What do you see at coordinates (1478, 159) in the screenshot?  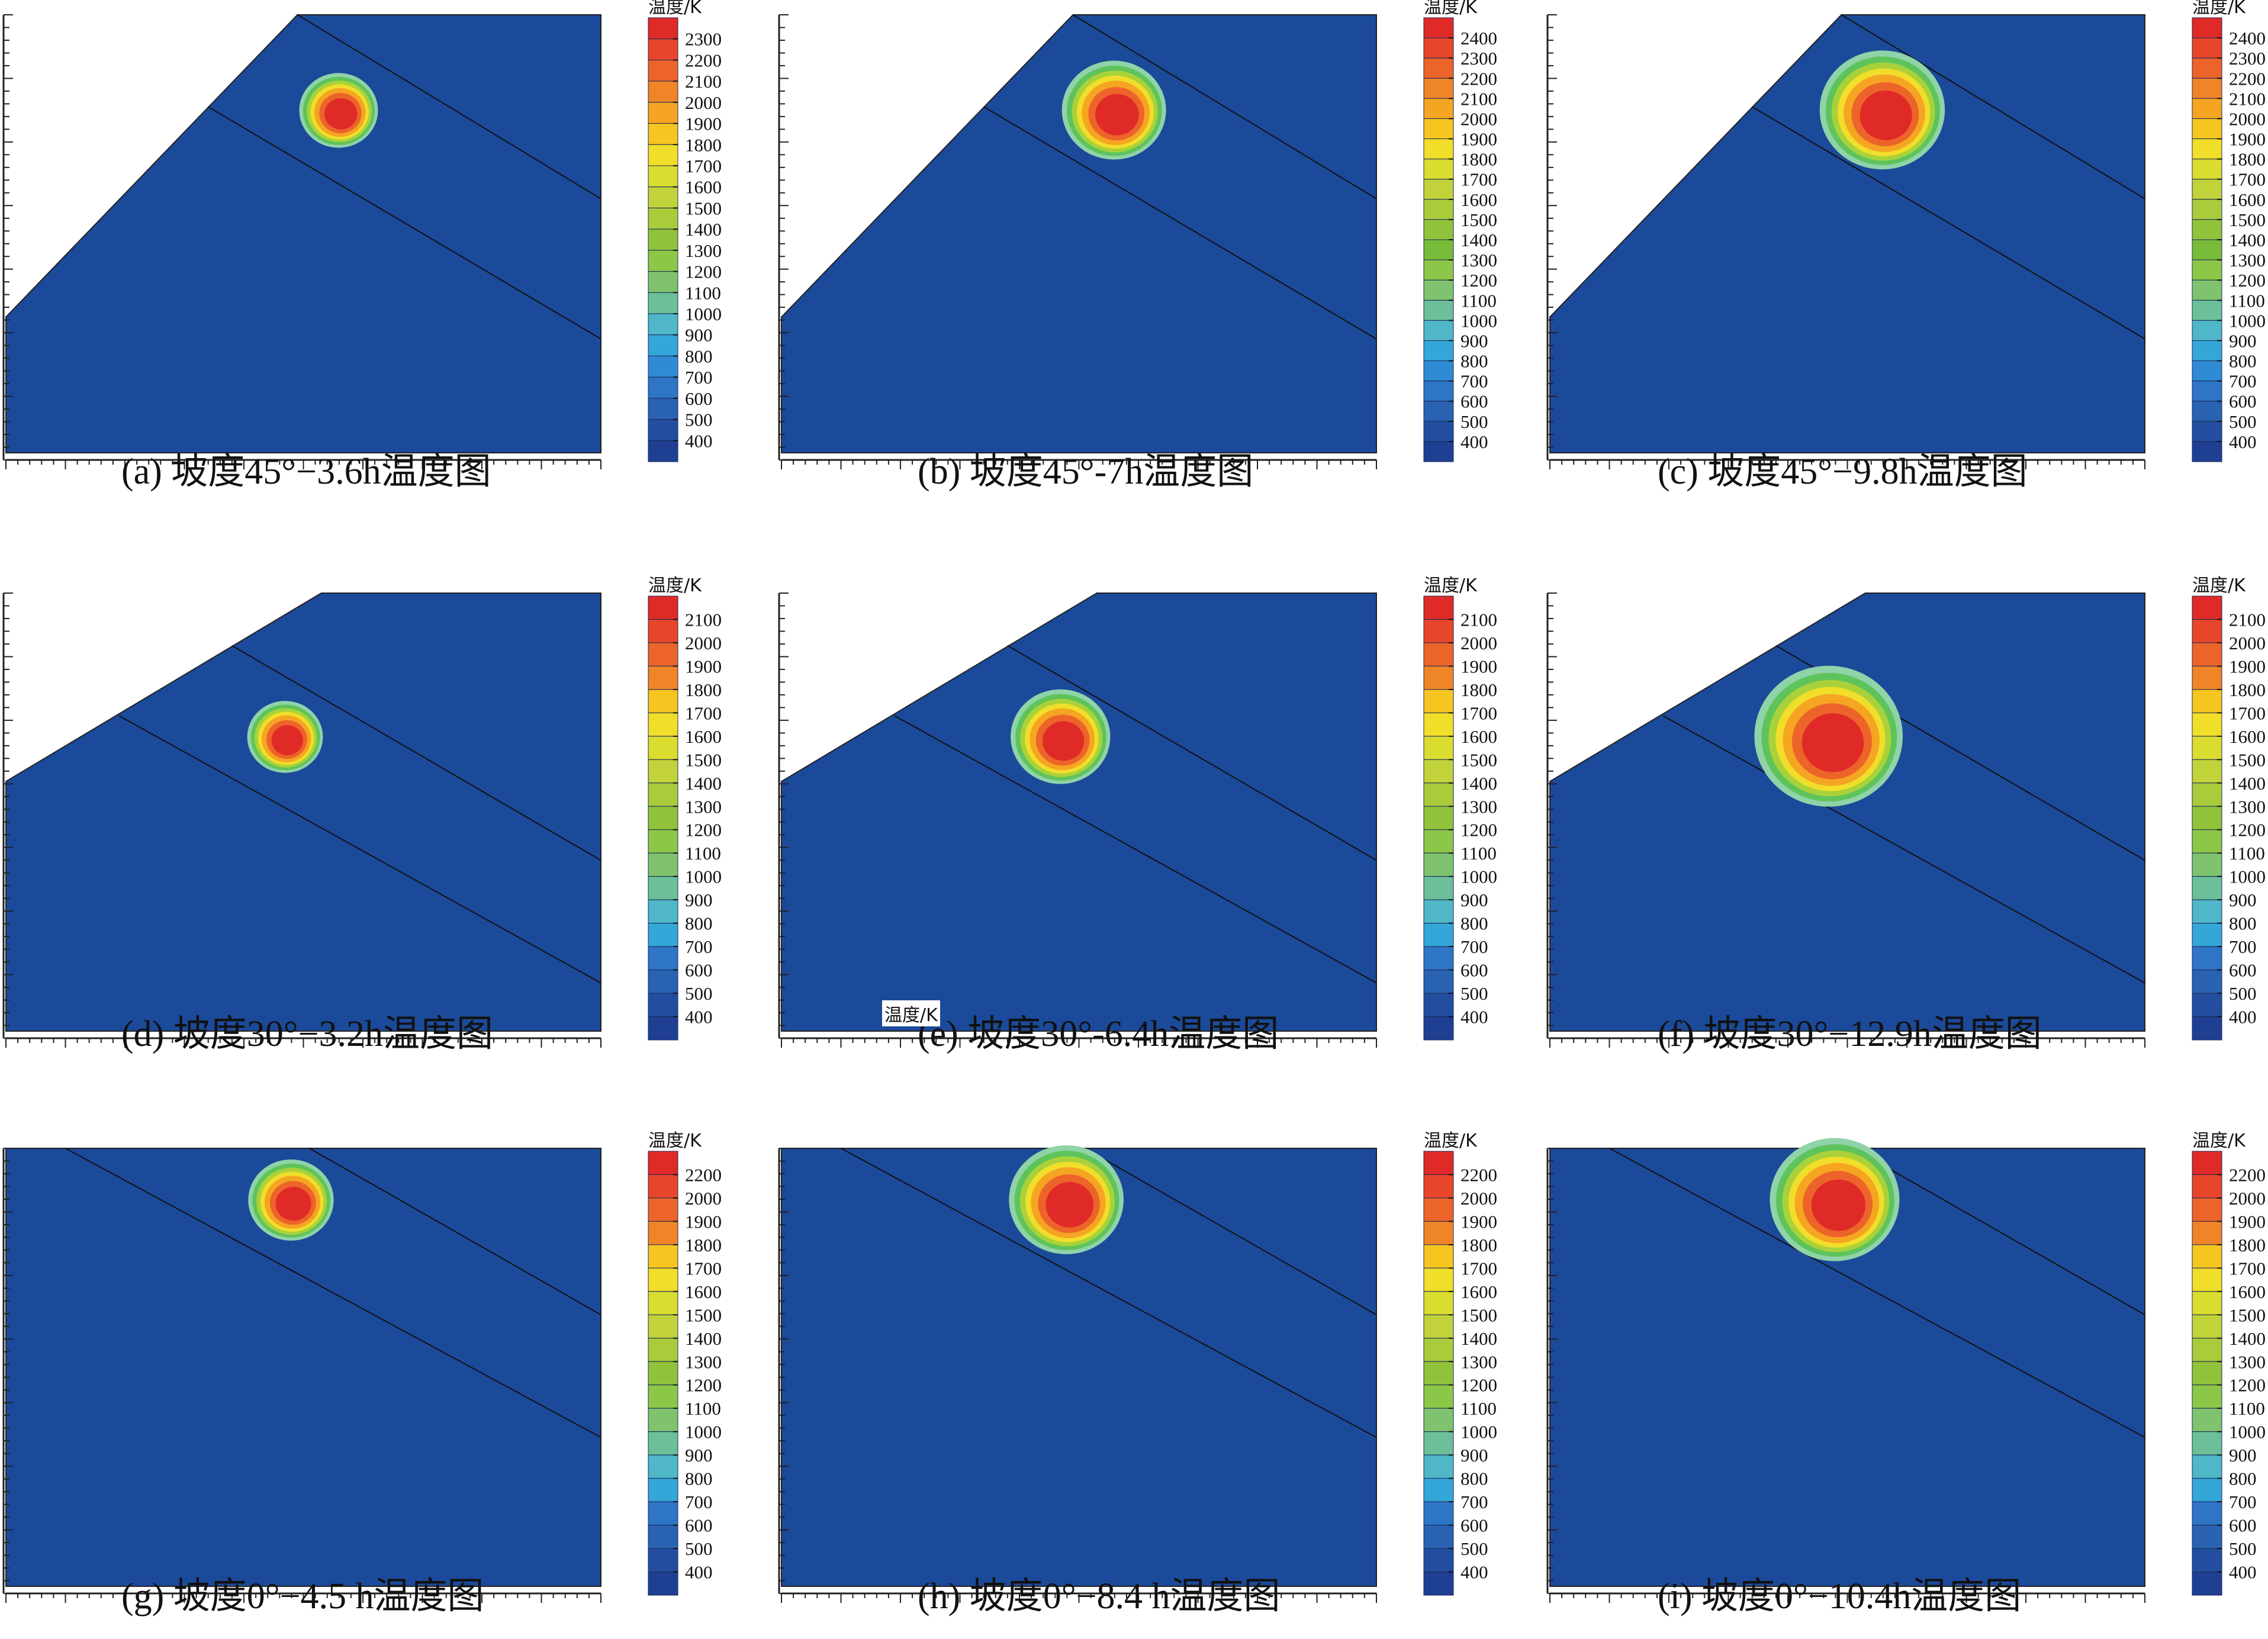 I see `colorbar-tick-label: 1800` at bounding box center [1478, 159].